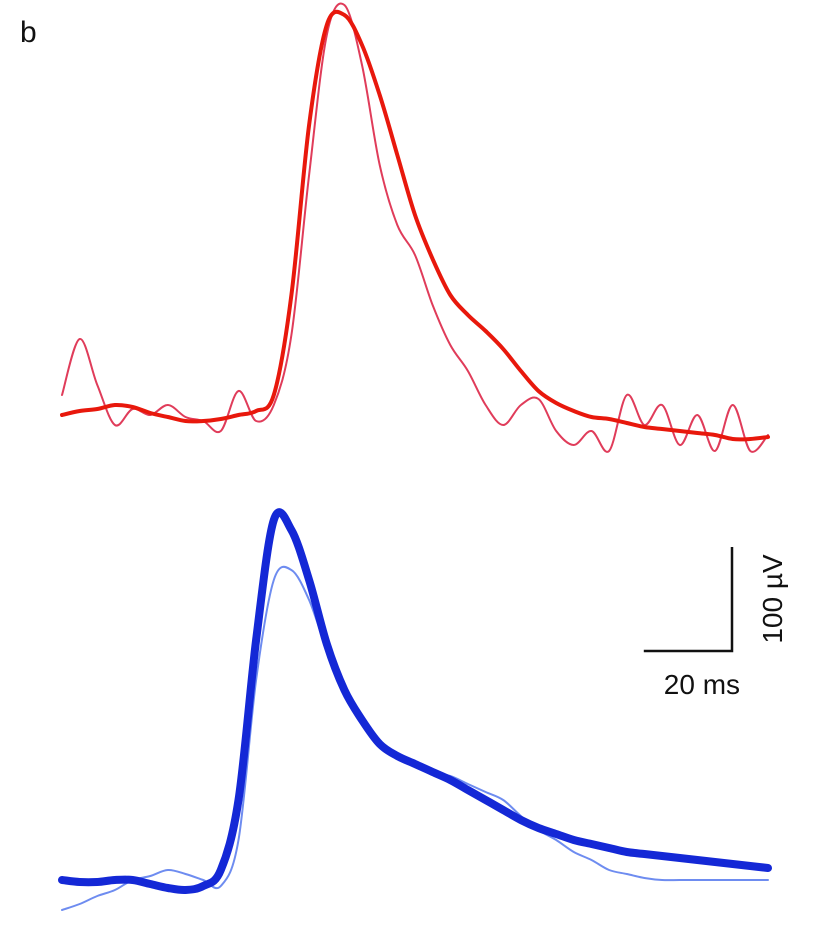  I want to click on scale-amplitude-label: 100 µV, so click(772, 599).